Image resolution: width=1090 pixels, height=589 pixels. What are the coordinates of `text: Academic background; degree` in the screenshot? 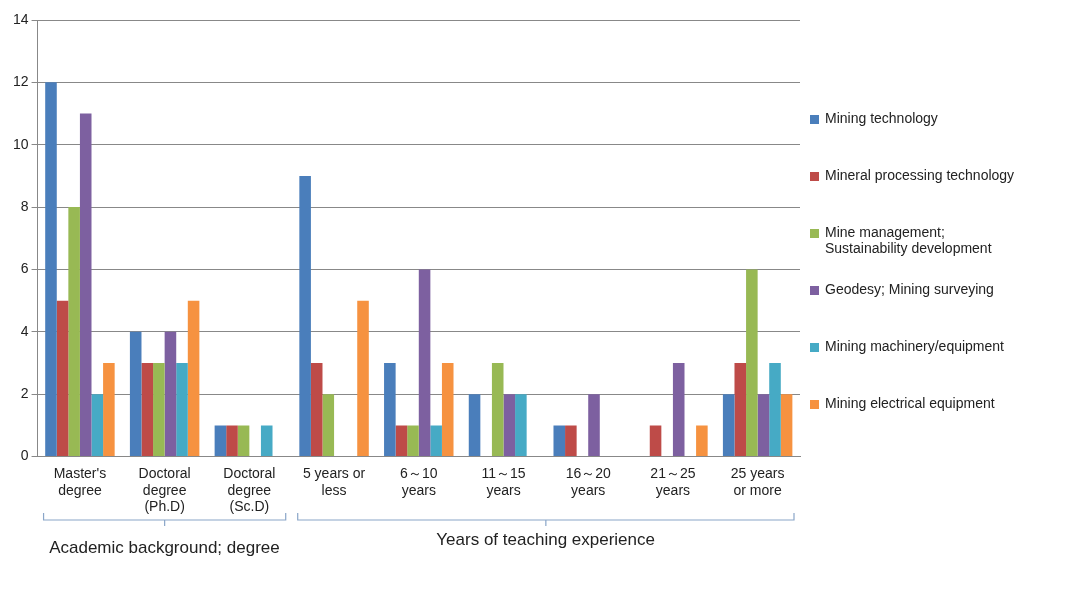 It's located at (164, 548).